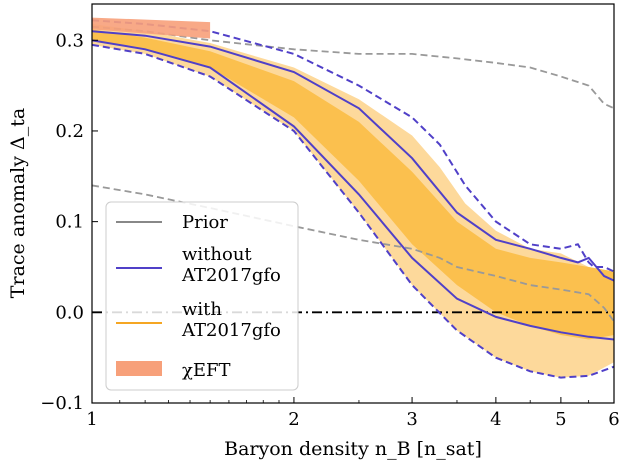  I want to click on legend-label-with-1: with, so click(202, 309).